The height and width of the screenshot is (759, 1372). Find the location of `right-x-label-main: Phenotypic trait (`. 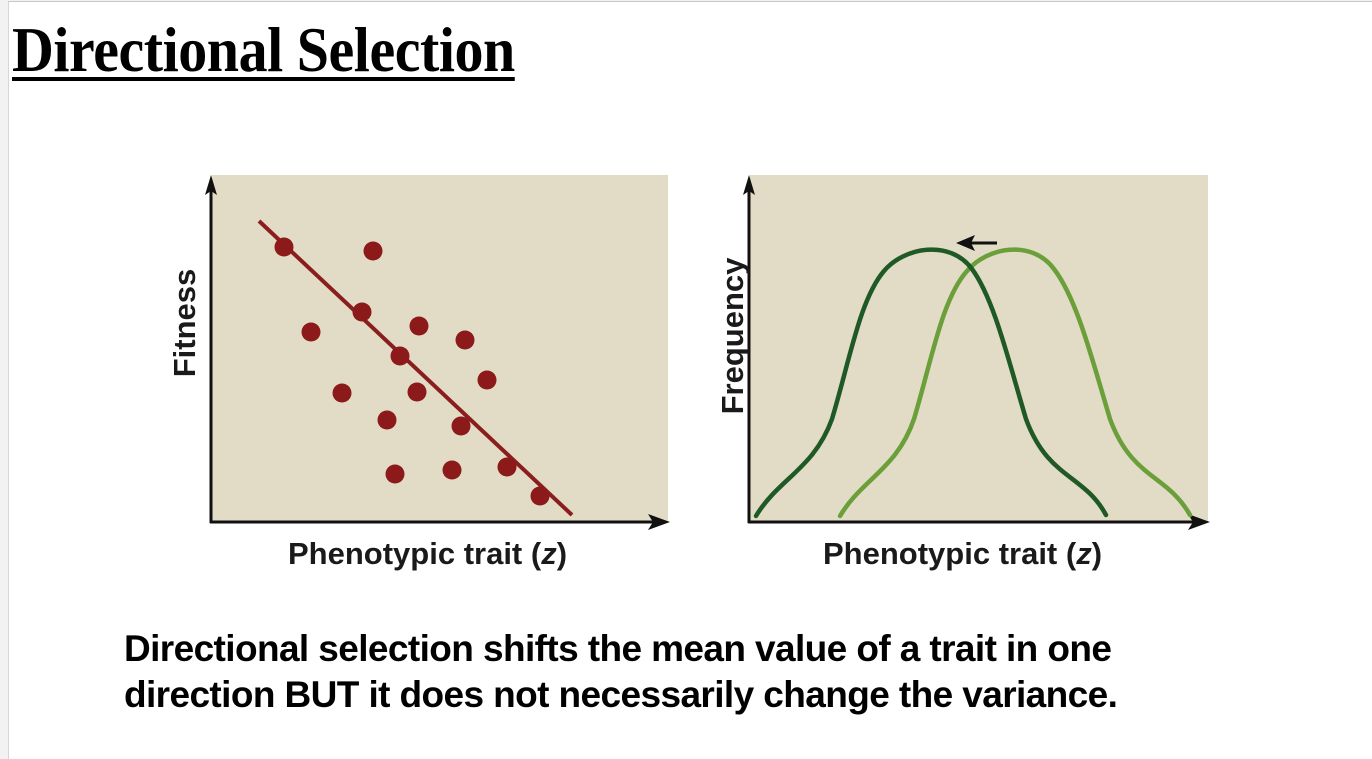

right-x-label-main: Phenotypic trait ( is located at coordinates (950, 553).